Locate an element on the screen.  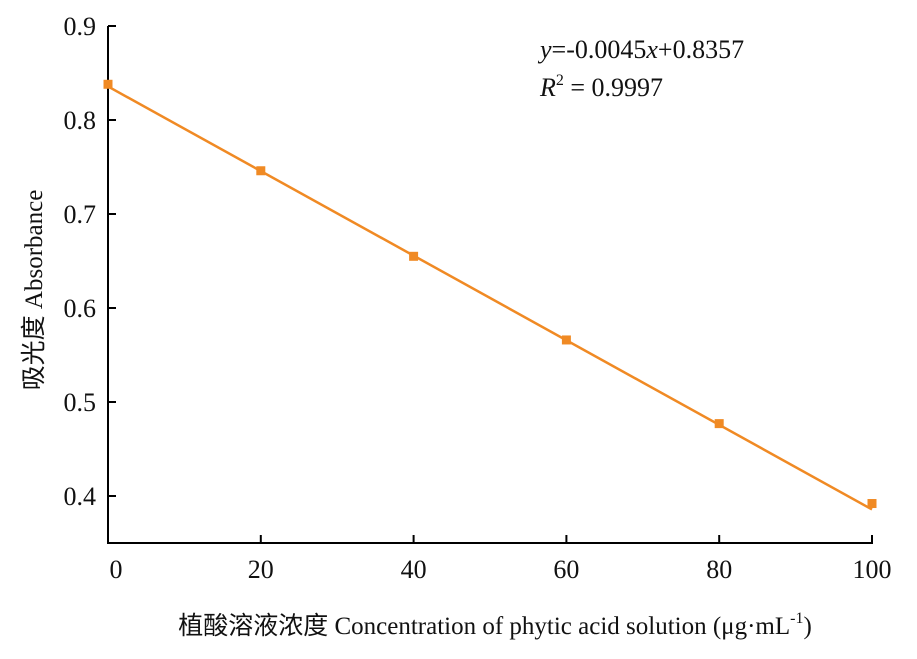
r-squared-value: = 0.9997 is located at coordinates (613, 87).